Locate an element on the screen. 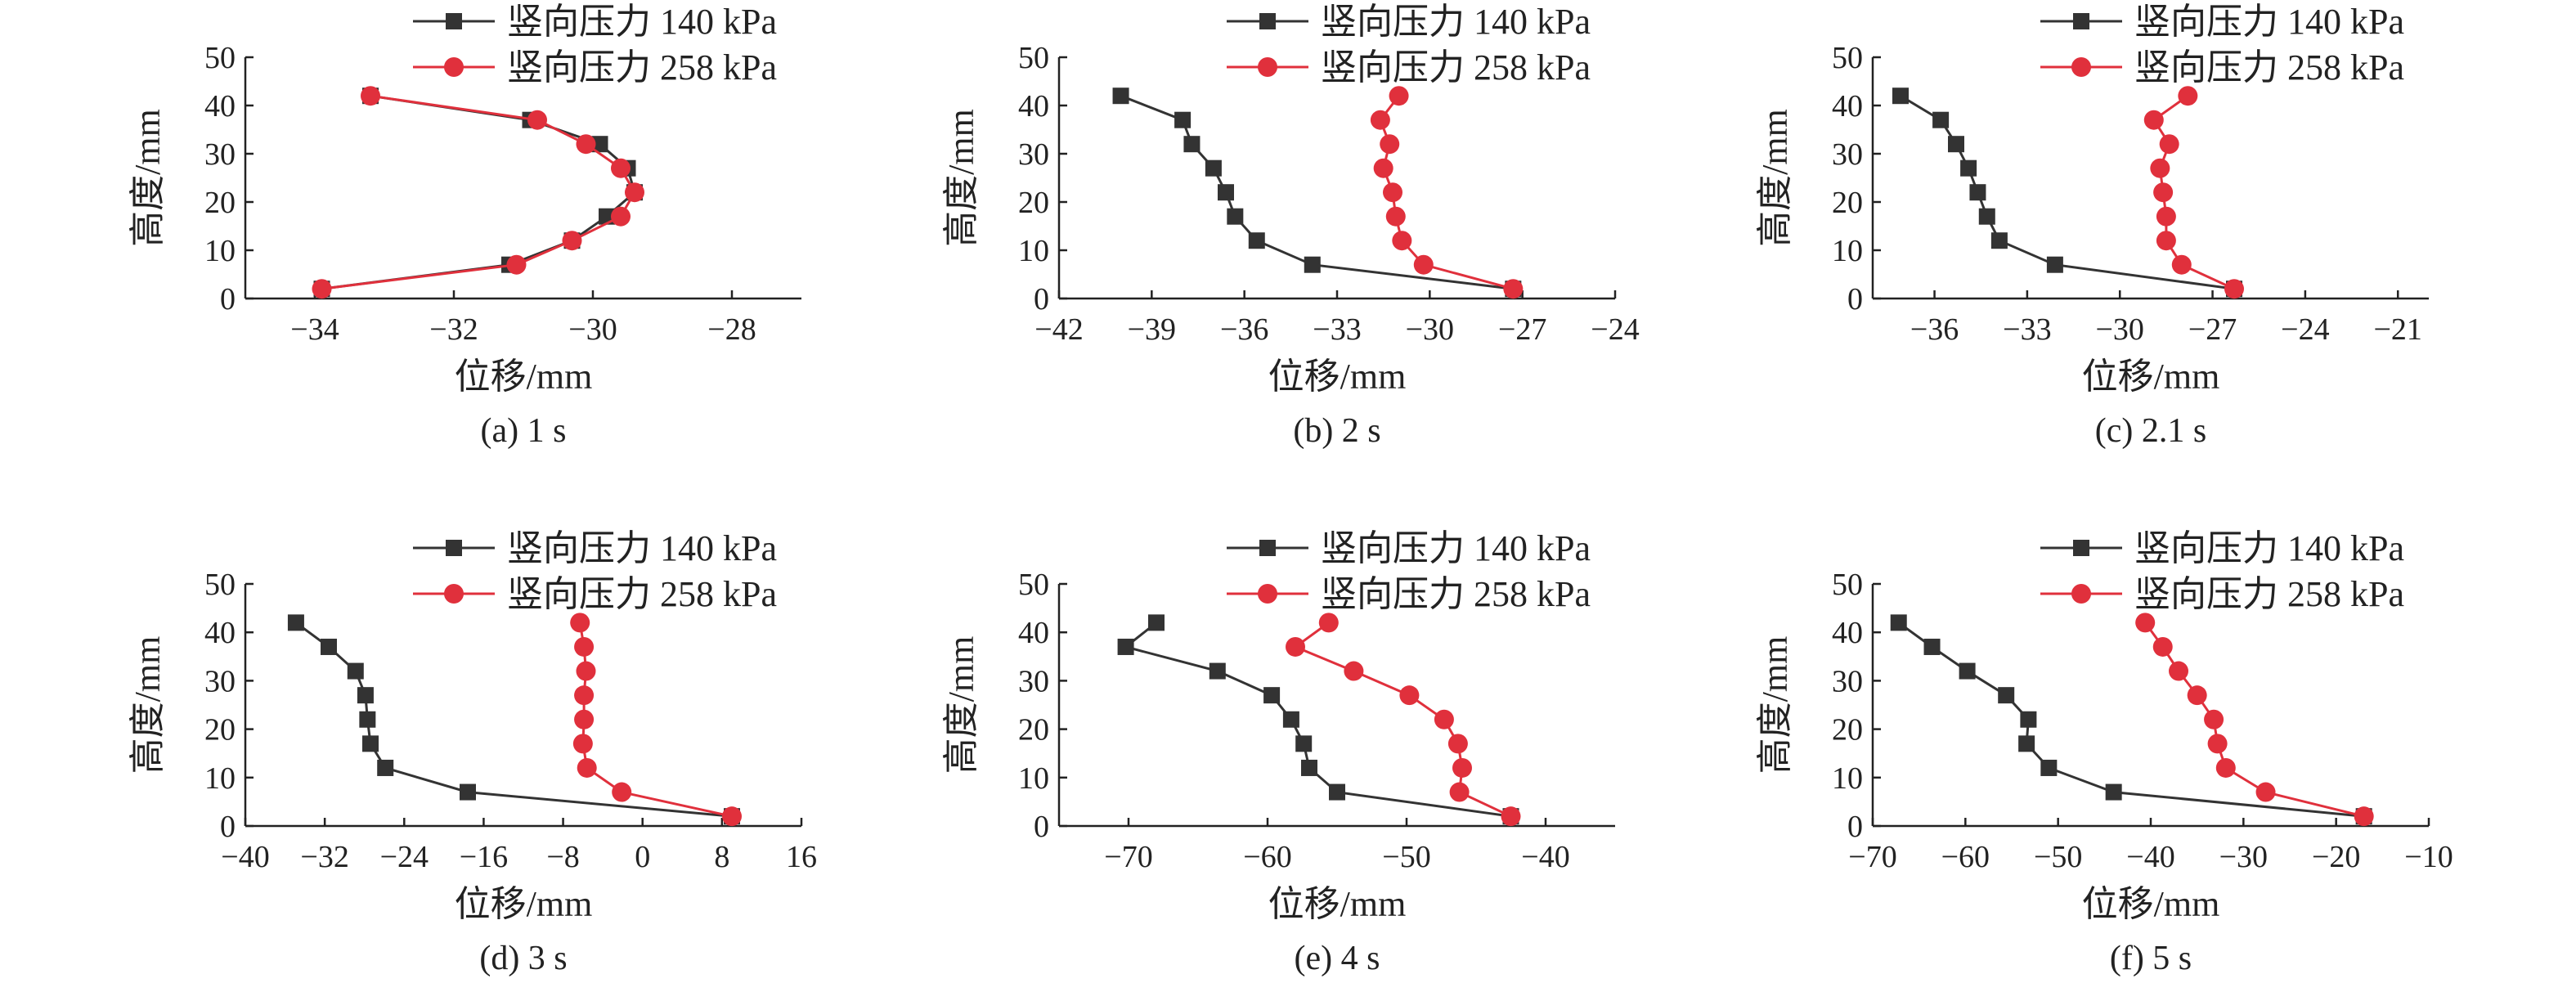 This screenshot has width=2576, height=992. x-tick-label: −60 is located at coordinates (1966, 857).